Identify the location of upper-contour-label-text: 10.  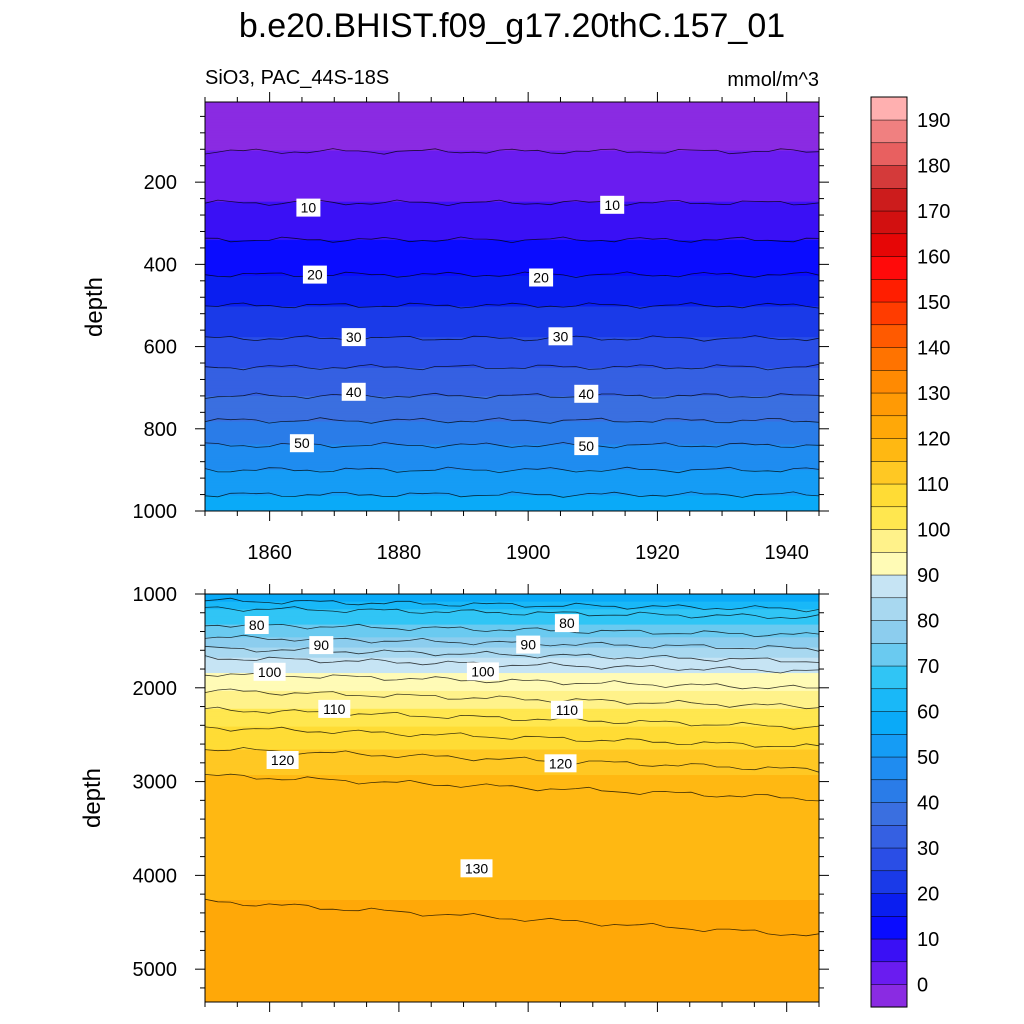
(309, 208).